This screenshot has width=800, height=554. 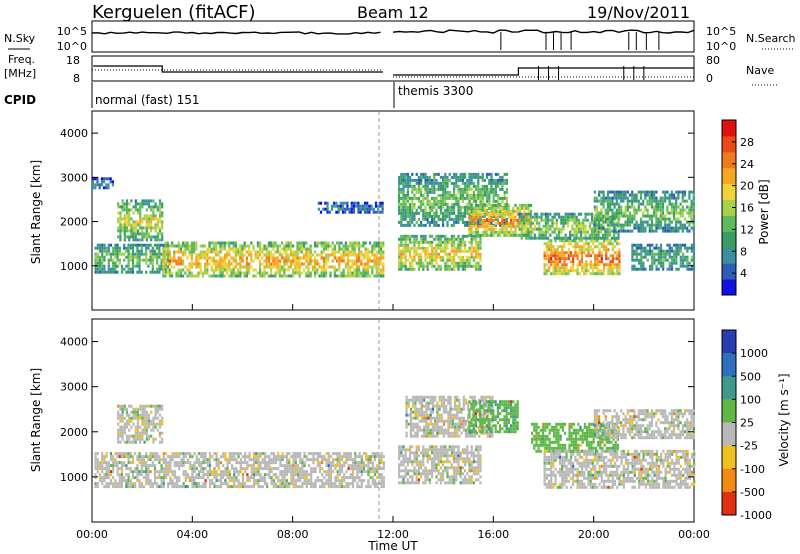 What do you see at coordinates (21, 59) in the screenshot?
I see `freq-label: Freq.` at bounding box center [21, 59].